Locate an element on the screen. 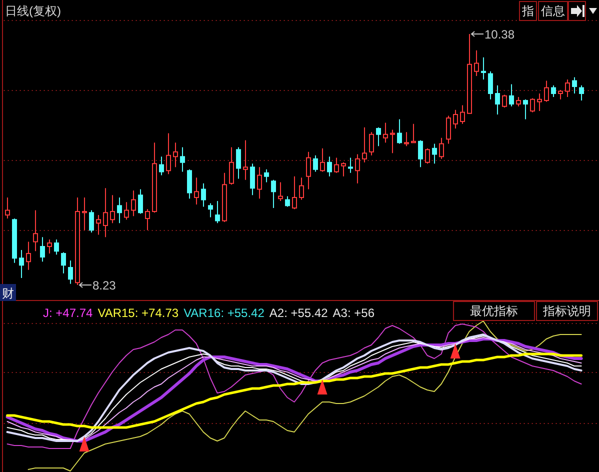 The width and height of the screenshot is (599, 472). label: 指 is located at coordinates (528, 11).